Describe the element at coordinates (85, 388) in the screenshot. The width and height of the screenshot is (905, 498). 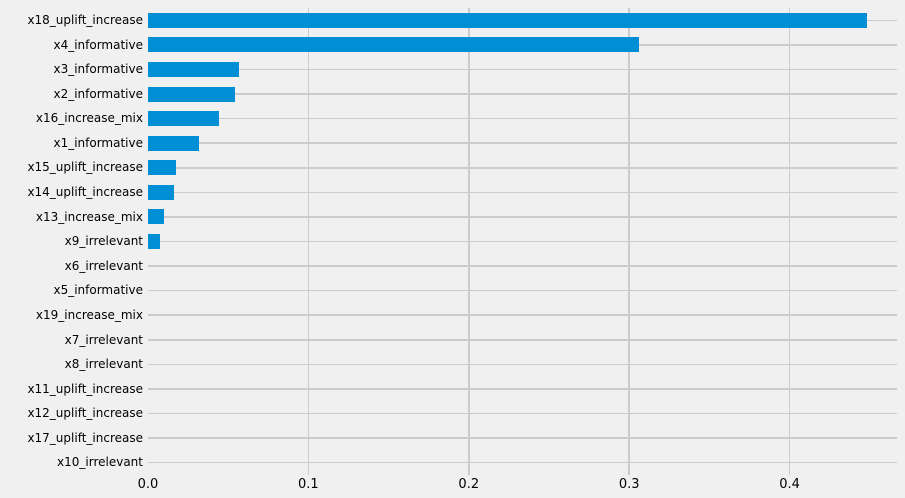
I see `y-tick-label-x11_uplift_increase: x11_uplift_increase` at that location.